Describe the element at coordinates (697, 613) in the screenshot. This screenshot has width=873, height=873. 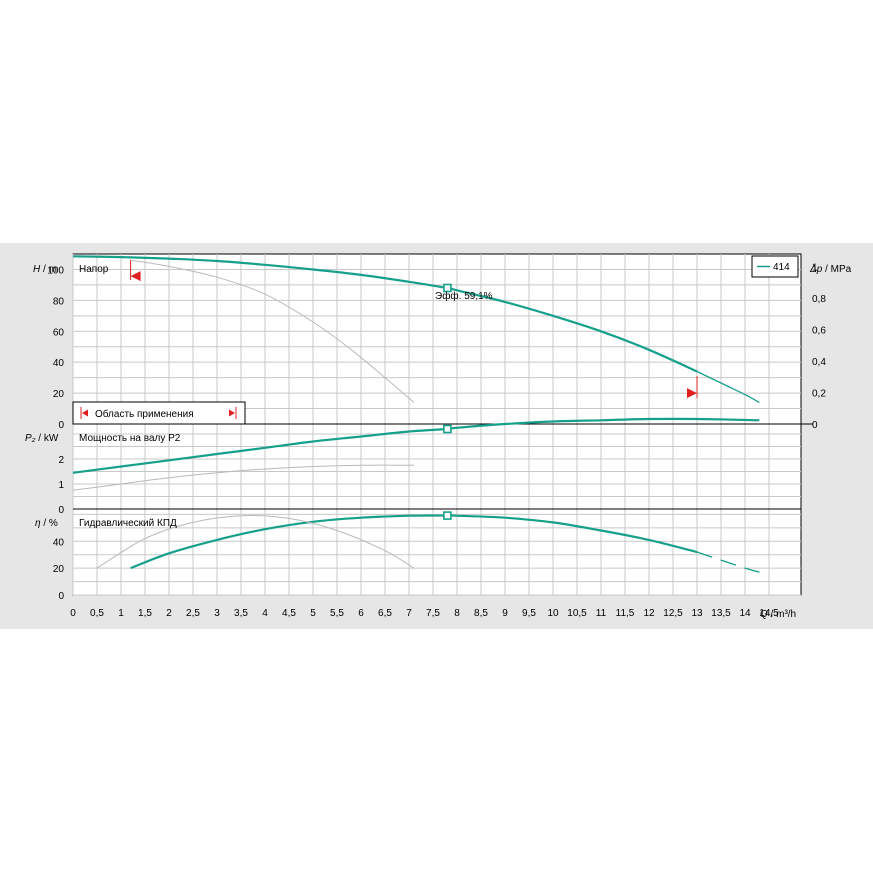
I see `x-tick-label: 13` at that location.